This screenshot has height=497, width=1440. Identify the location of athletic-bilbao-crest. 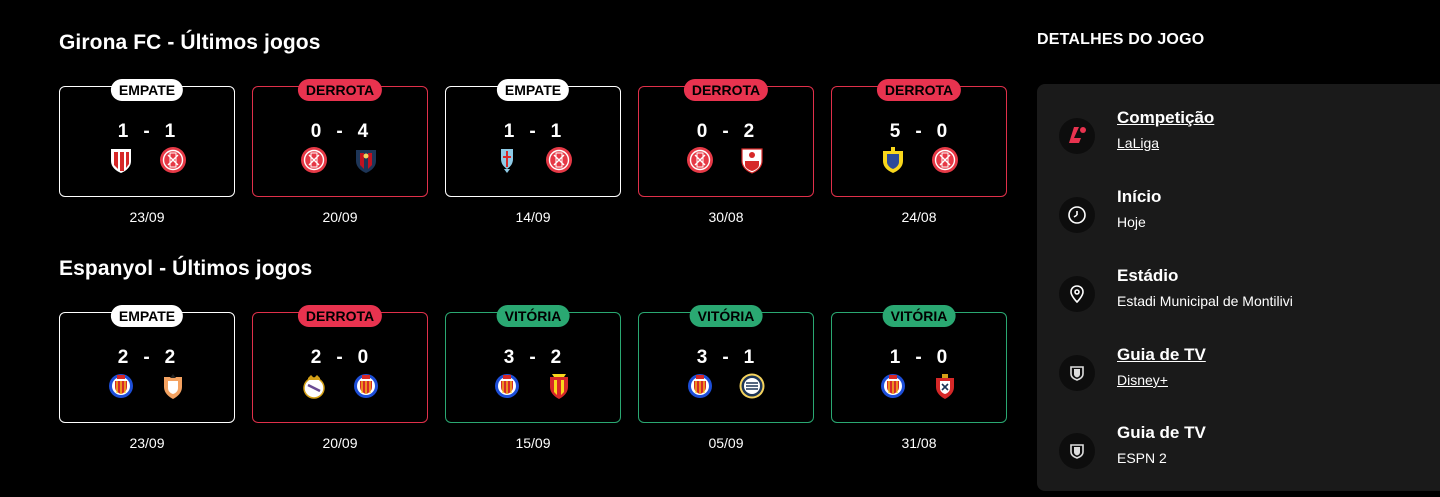
(121, 161).